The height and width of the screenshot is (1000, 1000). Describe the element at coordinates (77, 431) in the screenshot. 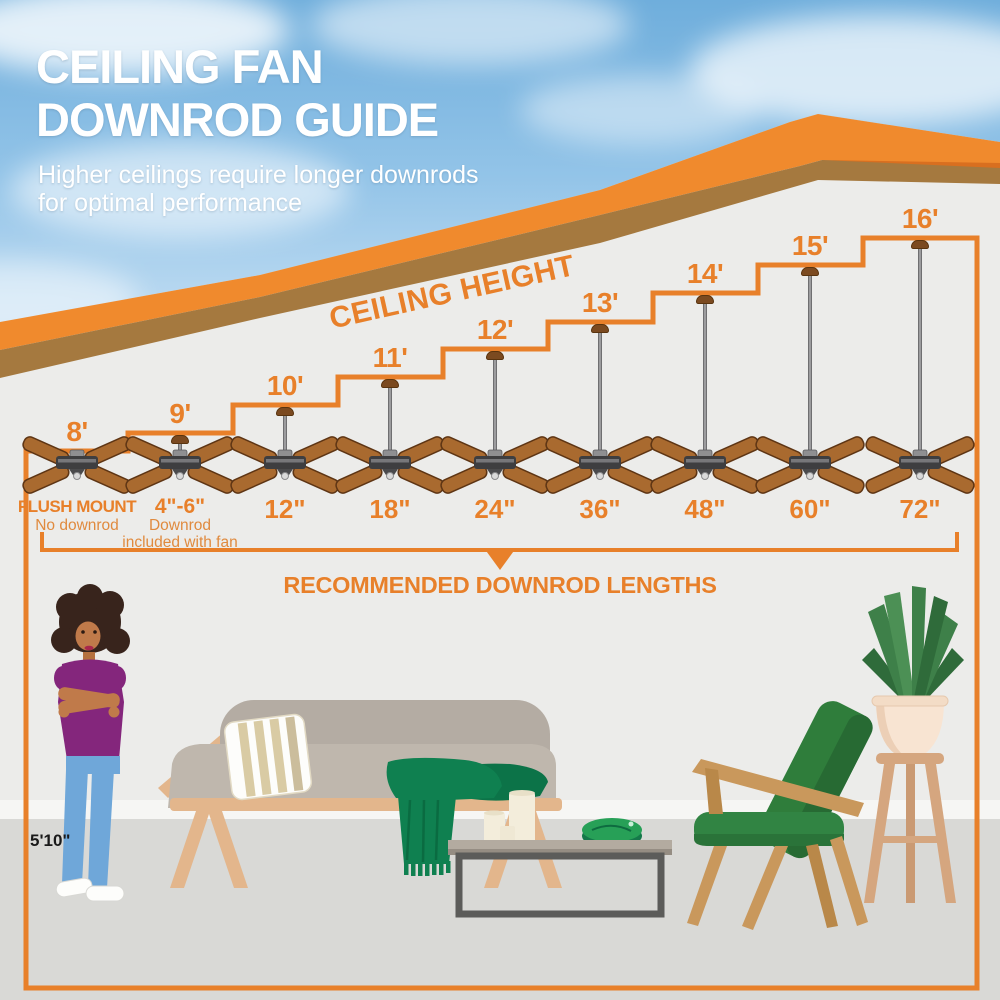

I see `ceiling-height-value: 8'` at that location.